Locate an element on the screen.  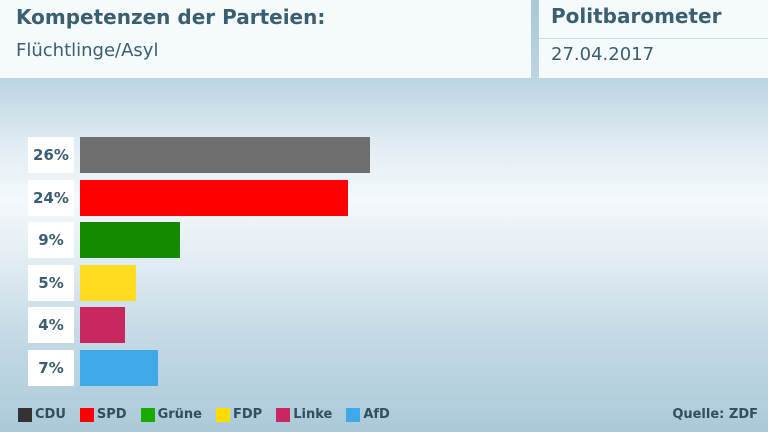
bar-fdp is located at coordinates (108, 283).